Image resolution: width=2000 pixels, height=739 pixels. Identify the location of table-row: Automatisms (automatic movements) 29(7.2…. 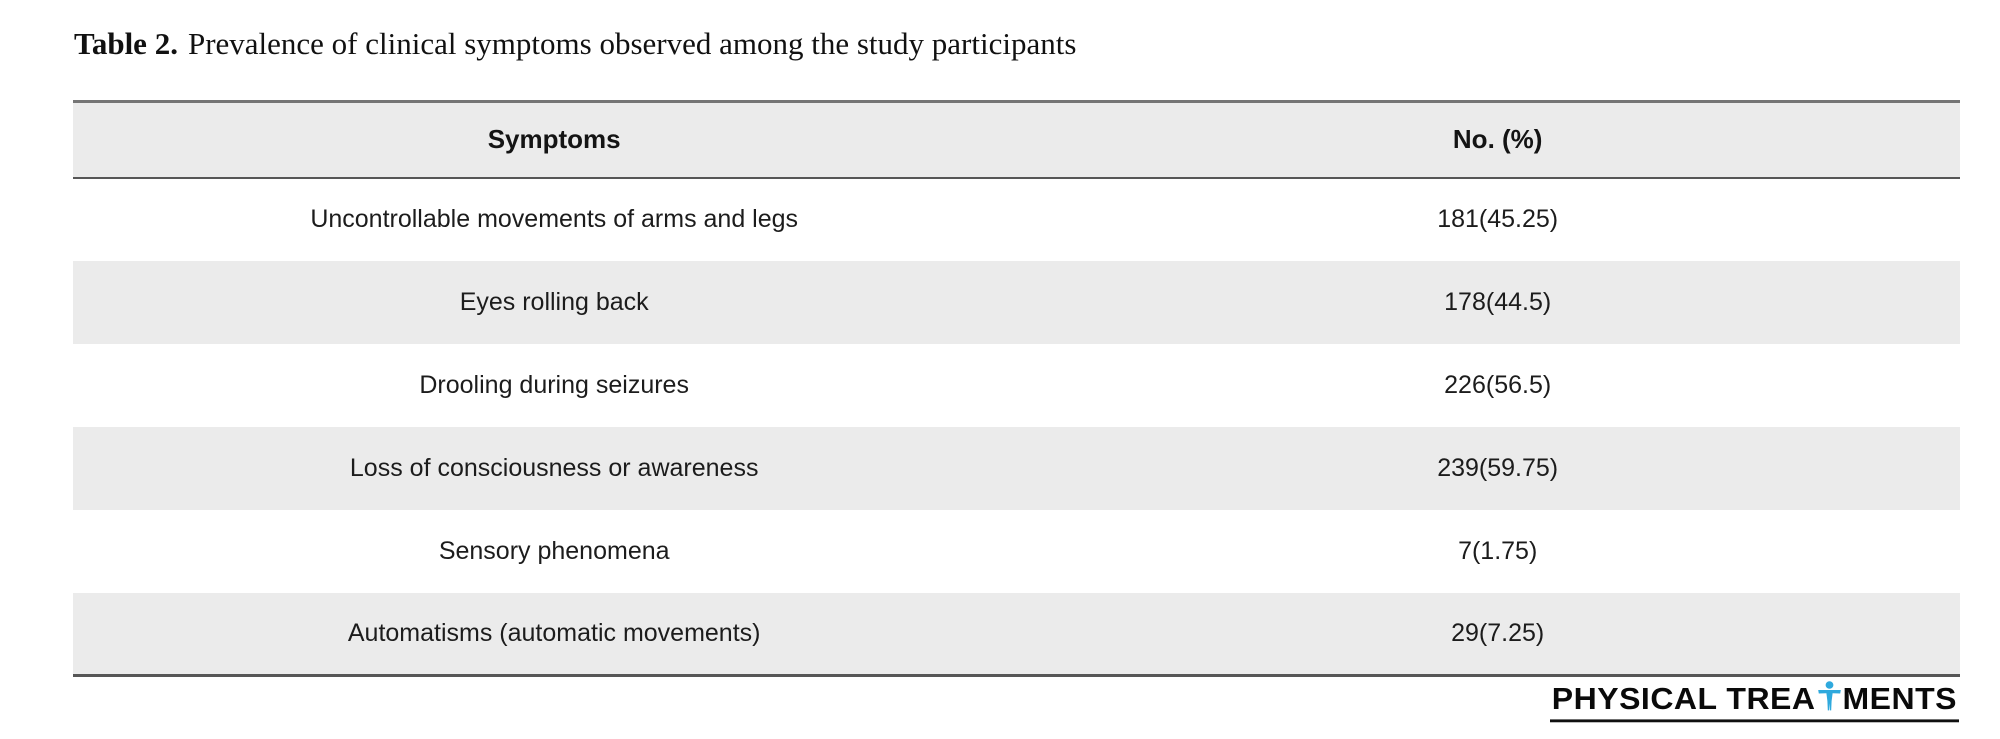
(1016, 634).